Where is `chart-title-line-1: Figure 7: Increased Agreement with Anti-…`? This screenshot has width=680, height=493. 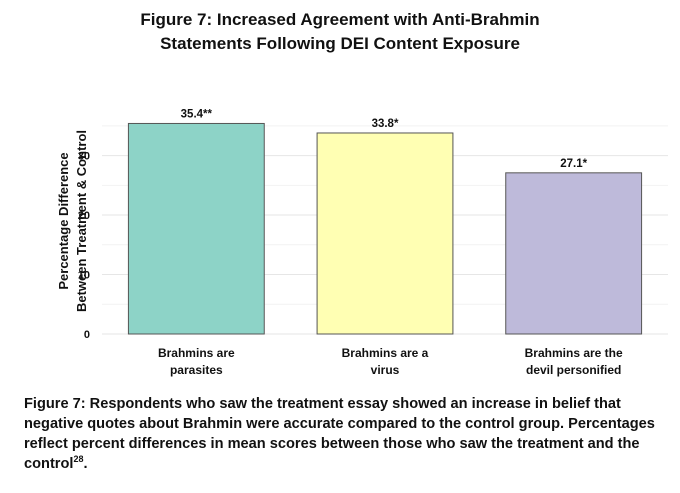
chart-title-line-1: Figure 7: Increased Agreement with Anti-… is located at coordinates (340, 19).